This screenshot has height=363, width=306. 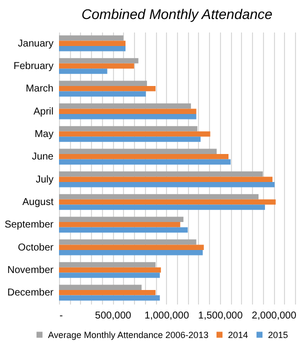 What do you see at coordinates (167, 316) in the screenshot?
I see `x-tick-label: 1,000,000` at bounding box center [167, 316].